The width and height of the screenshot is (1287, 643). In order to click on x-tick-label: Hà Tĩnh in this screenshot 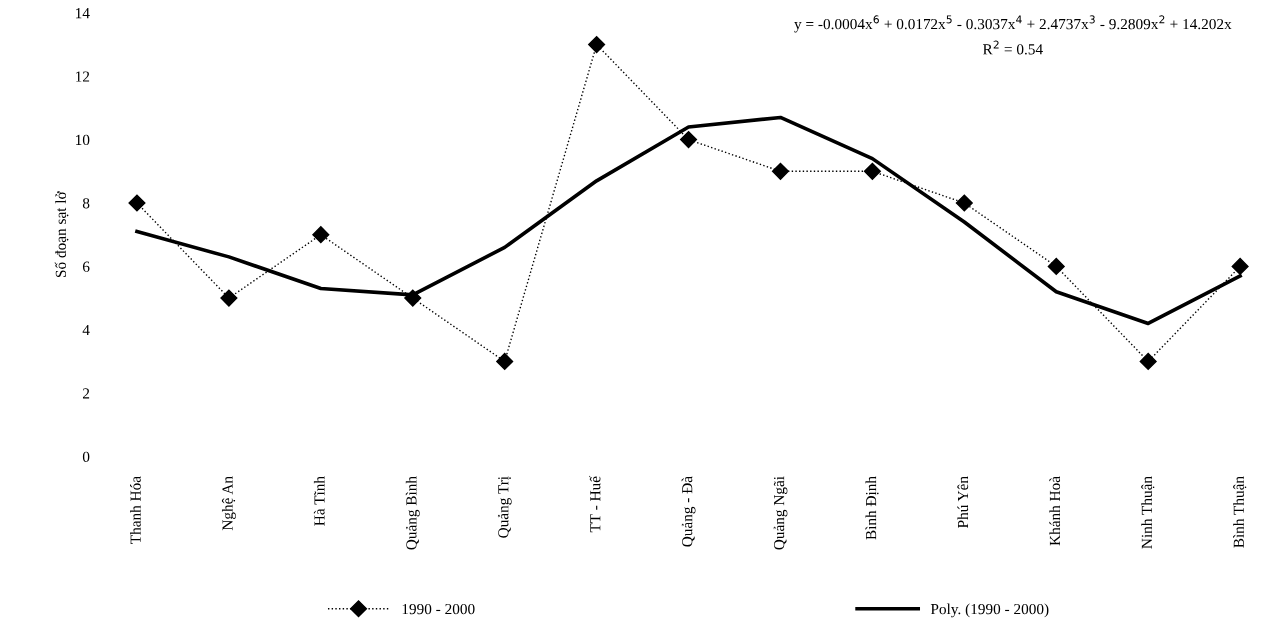, I will do `click(319, 501)`.